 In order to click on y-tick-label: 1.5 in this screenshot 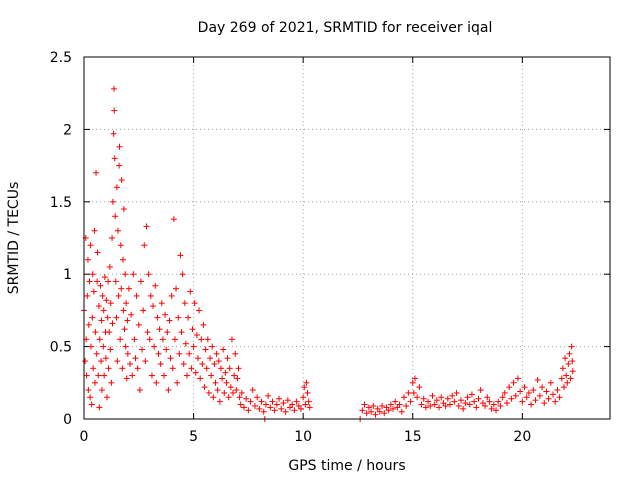, I will do `click(61, 203)`.